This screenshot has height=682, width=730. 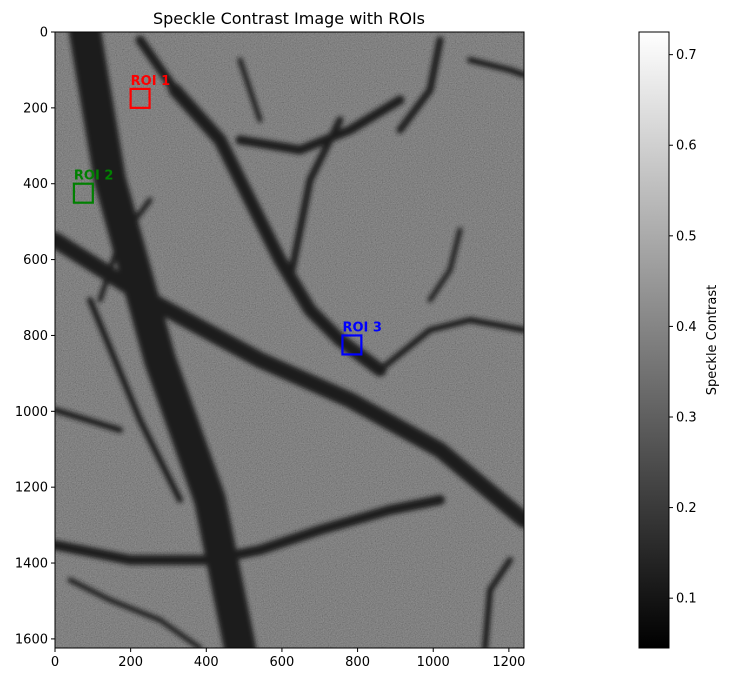 What do you see at coordinates (686, 146) in the screenshot?
I see `colorbar-tick-label: 0.6` at bounding box center [686, 146].